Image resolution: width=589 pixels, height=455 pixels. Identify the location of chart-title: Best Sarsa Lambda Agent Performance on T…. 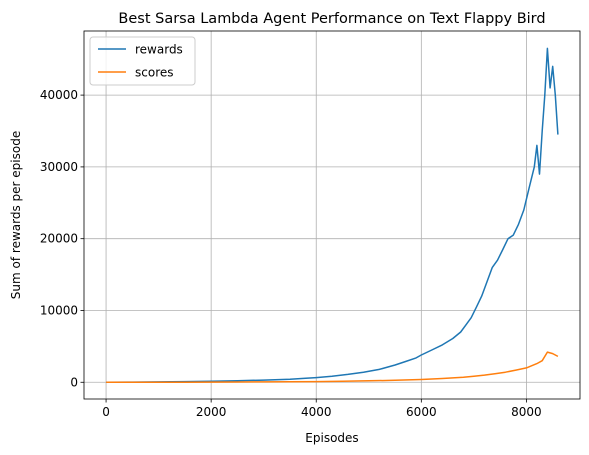
(331, 19).